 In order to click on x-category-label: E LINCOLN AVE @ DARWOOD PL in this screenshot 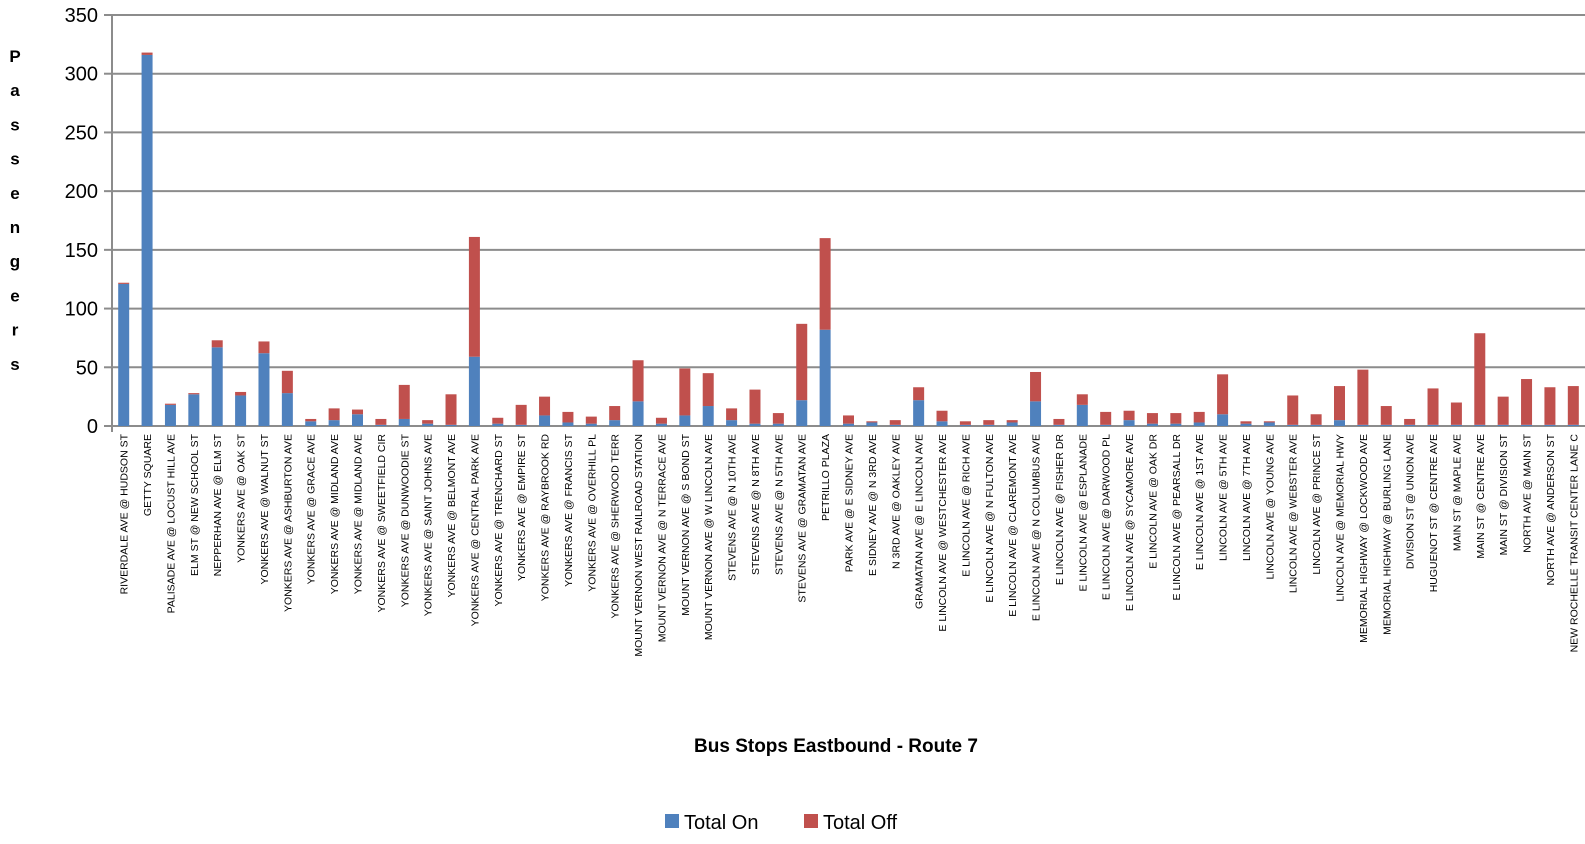, I will do `click(1107, 517)`.